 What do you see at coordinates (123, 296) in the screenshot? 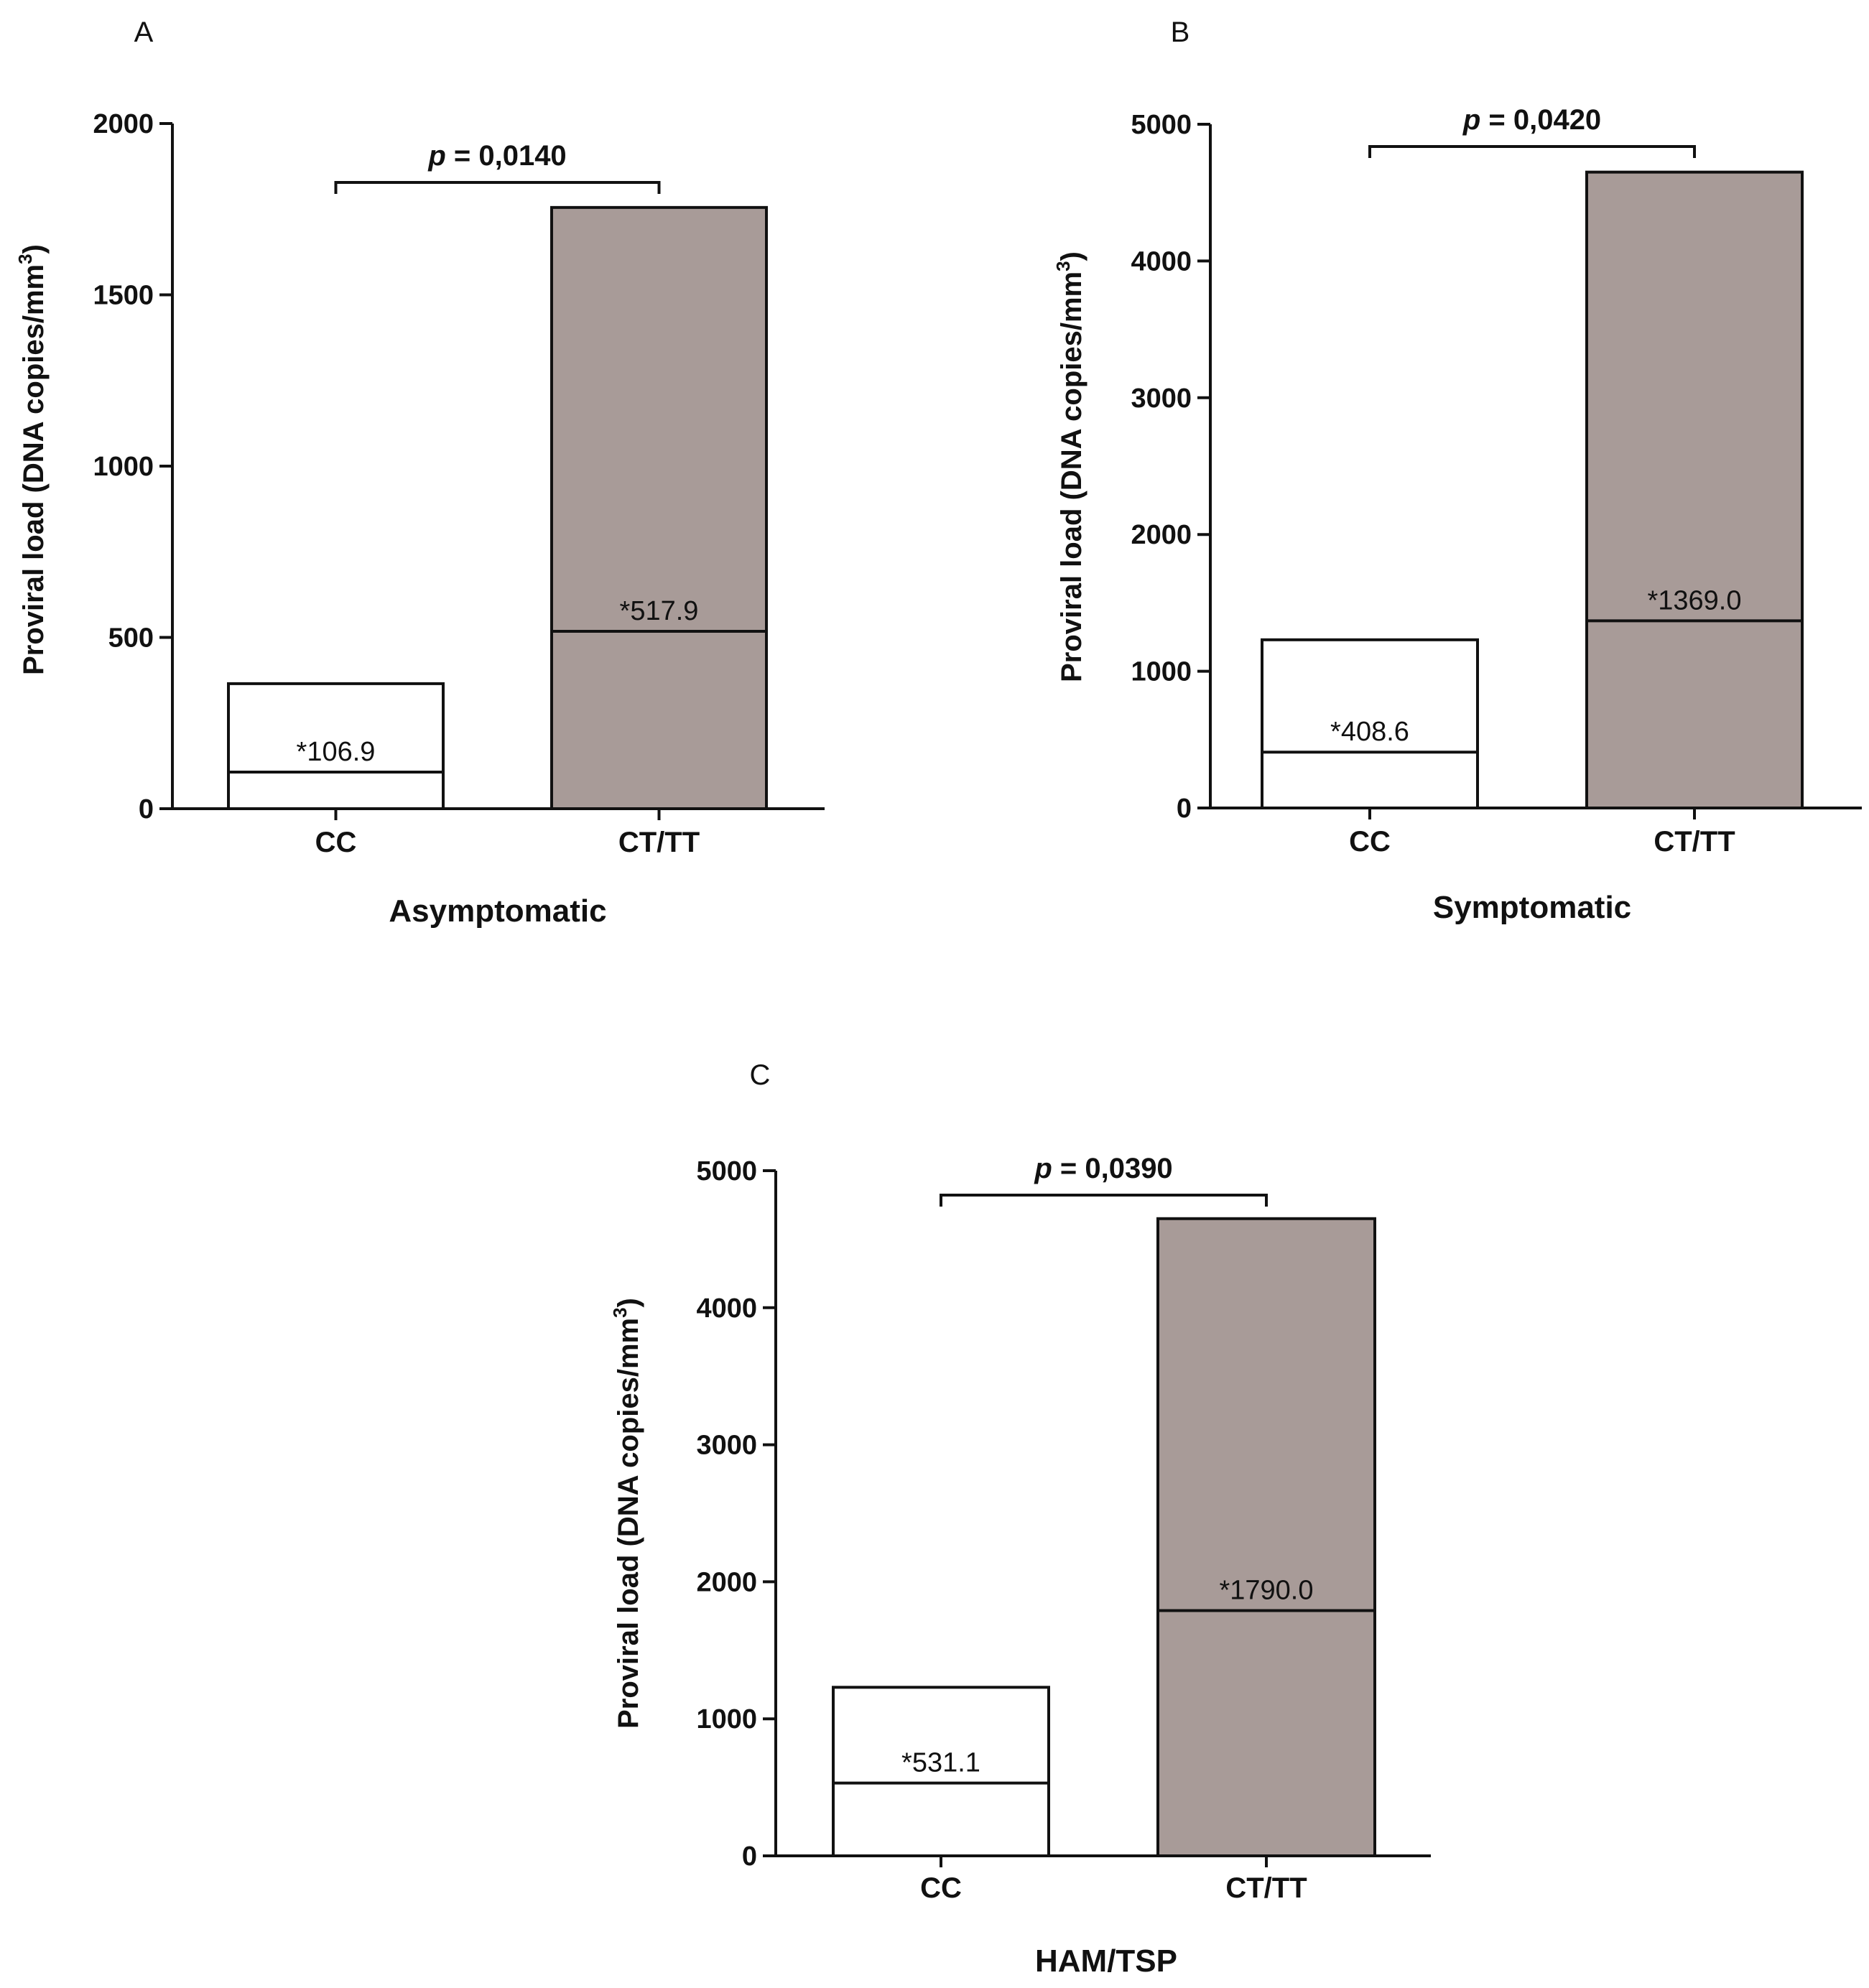
I see `y-tick-label: 1500` at bounding box center [123, 296].